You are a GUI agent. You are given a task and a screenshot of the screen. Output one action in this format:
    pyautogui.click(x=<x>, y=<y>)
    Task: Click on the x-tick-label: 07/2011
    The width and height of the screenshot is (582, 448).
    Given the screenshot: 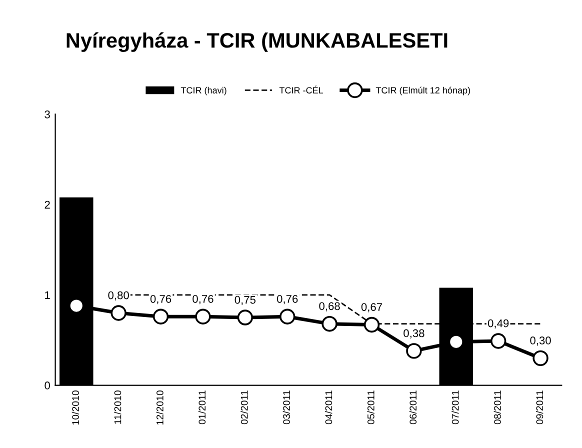 What is the action you would take?
    pyautogui.click(x=455, y=407)
    